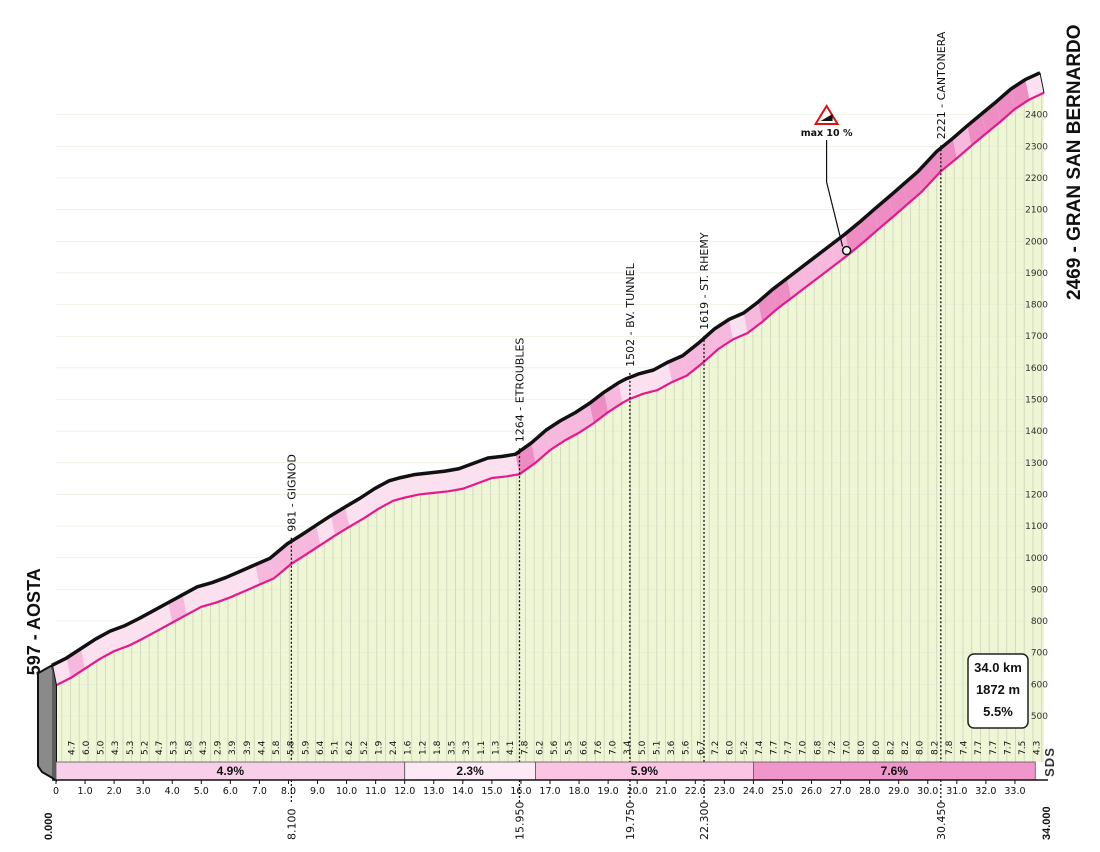  What do you see at coordinates (467, 748) in the screenshot?
I see `km-gradient-label: 3.3` at bounding box center [467, 748].